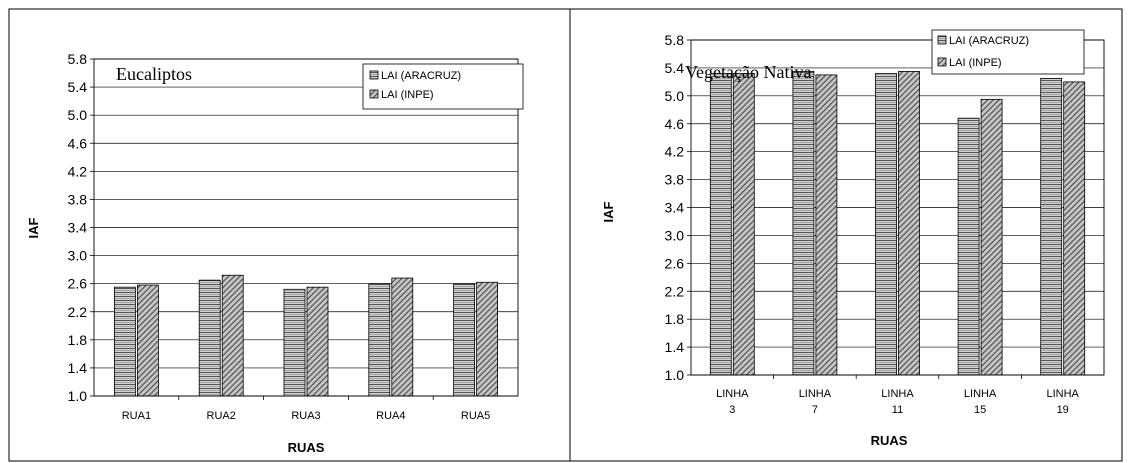 This screenshot has width=1131, height=463. I want to click on bars, so click(306, 335).